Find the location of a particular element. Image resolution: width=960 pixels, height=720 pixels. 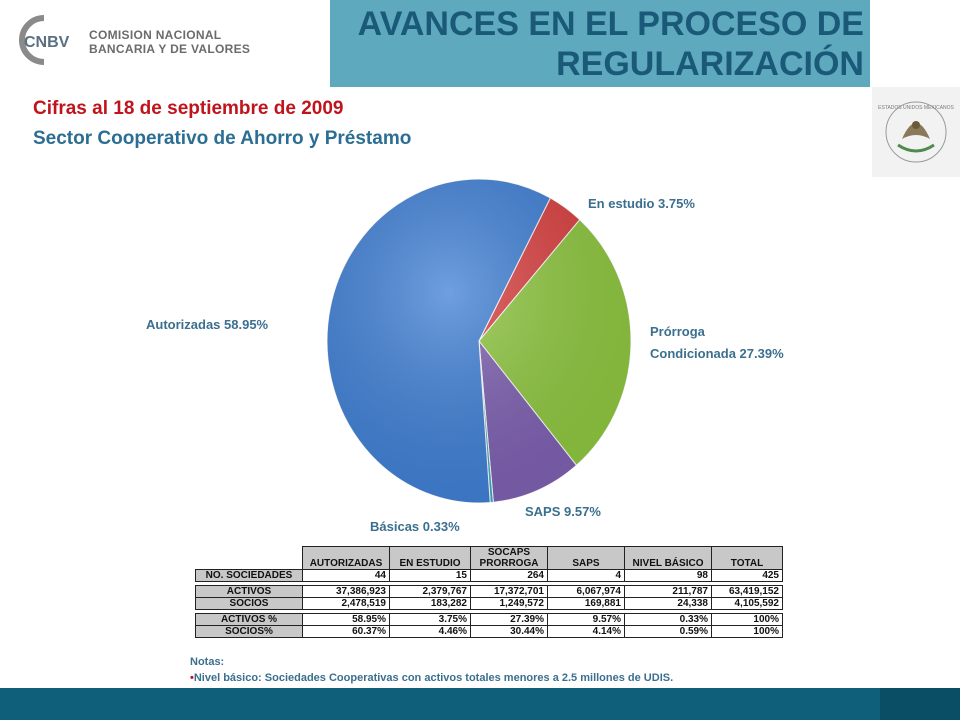

table-cell: 169,881 is located at coordinates (586, 603).